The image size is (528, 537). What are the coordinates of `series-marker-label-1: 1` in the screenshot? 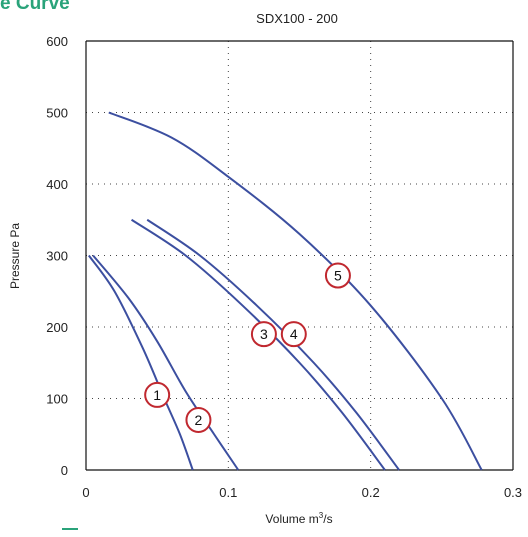 It's located at (157, 395).